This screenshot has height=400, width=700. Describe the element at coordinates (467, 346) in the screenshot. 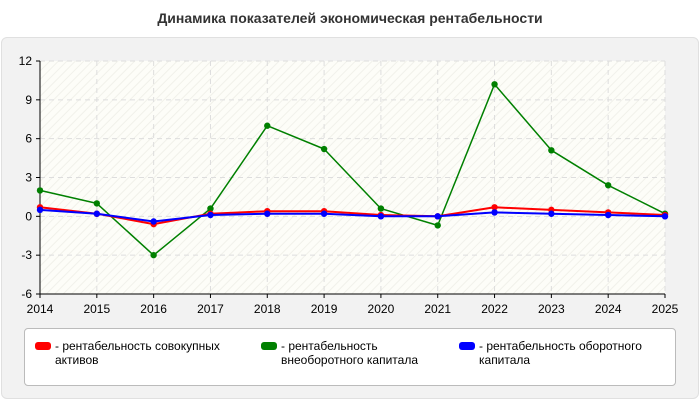

I see `legend-swatch-blue` at that location.